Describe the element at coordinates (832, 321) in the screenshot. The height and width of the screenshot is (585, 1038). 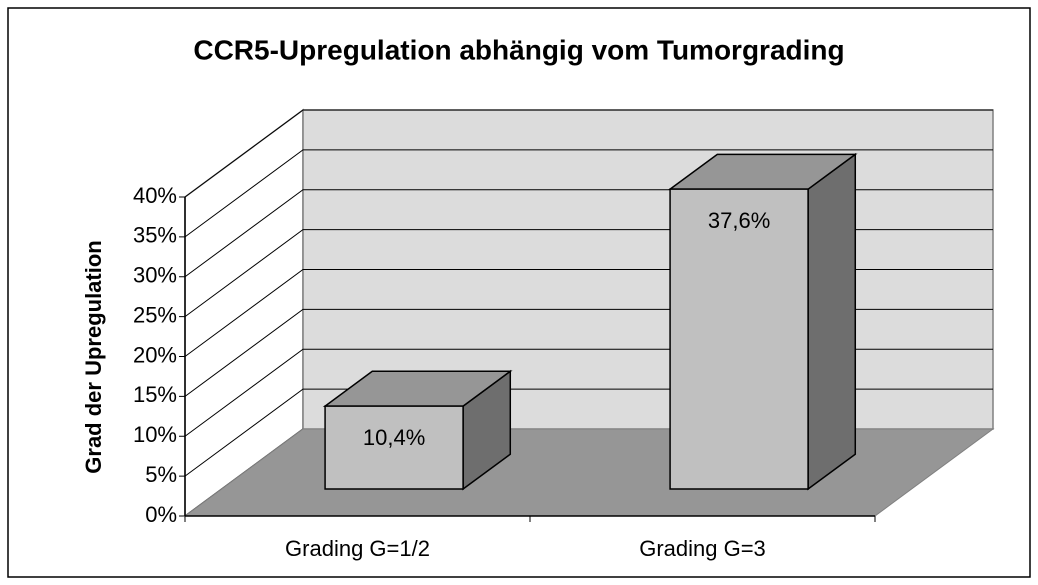
I see `bar-side` at that location.